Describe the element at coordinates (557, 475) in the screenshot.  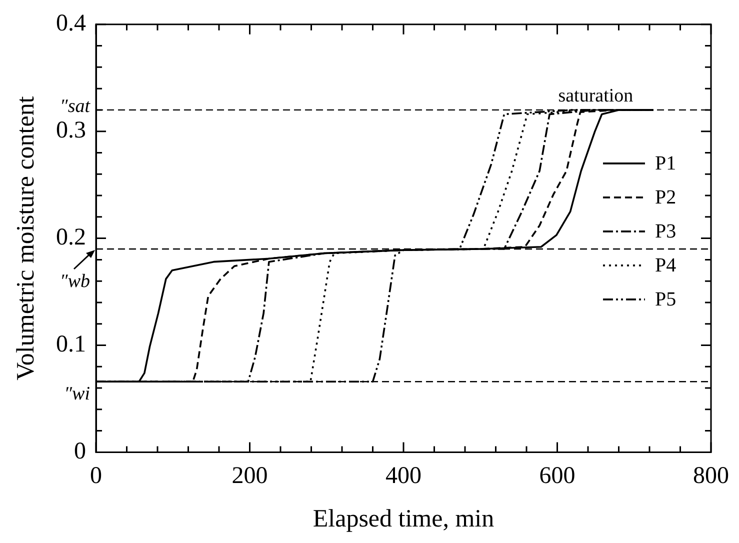
I see `x-tick-label: 600` at that location.